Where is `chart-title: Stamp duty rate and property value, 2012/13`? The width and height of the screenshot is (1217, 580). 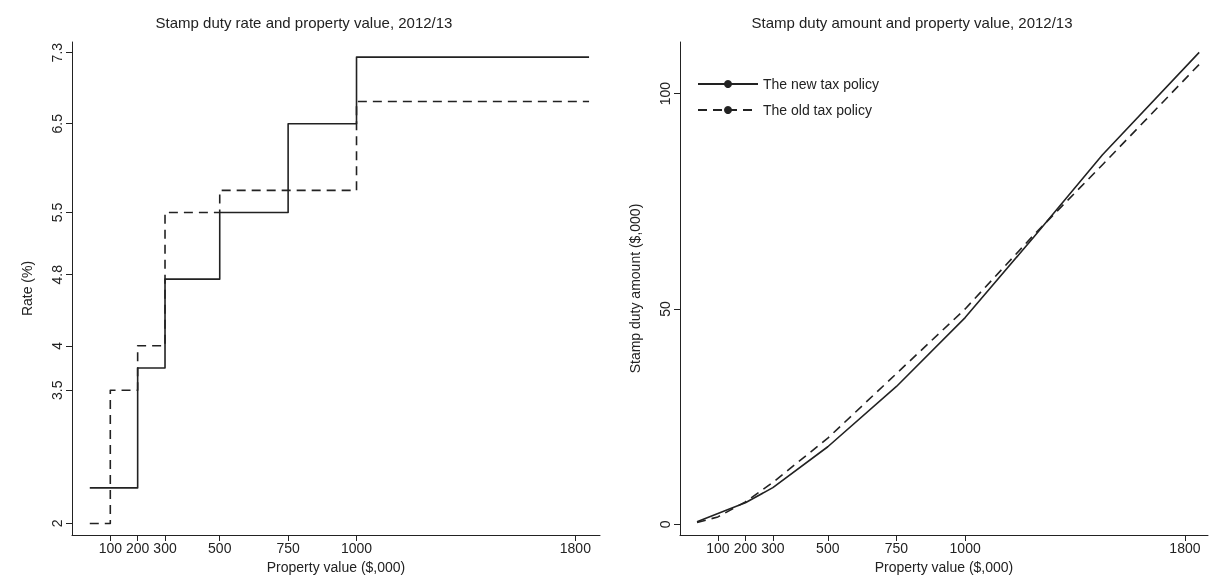
chart-title: Stamp duty rate and property value, 2012/13 is located at coordinates (304, 22).